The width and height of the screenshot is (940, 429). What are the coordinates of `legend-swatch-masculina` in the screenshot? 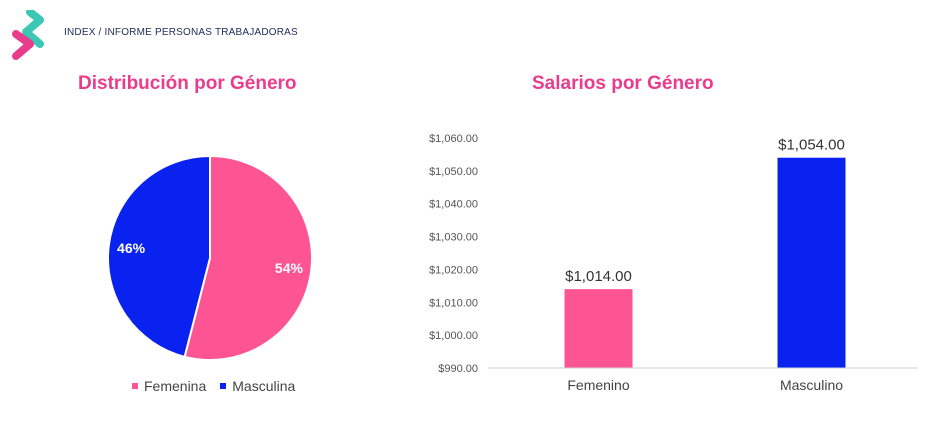 It's located at (223, 386).